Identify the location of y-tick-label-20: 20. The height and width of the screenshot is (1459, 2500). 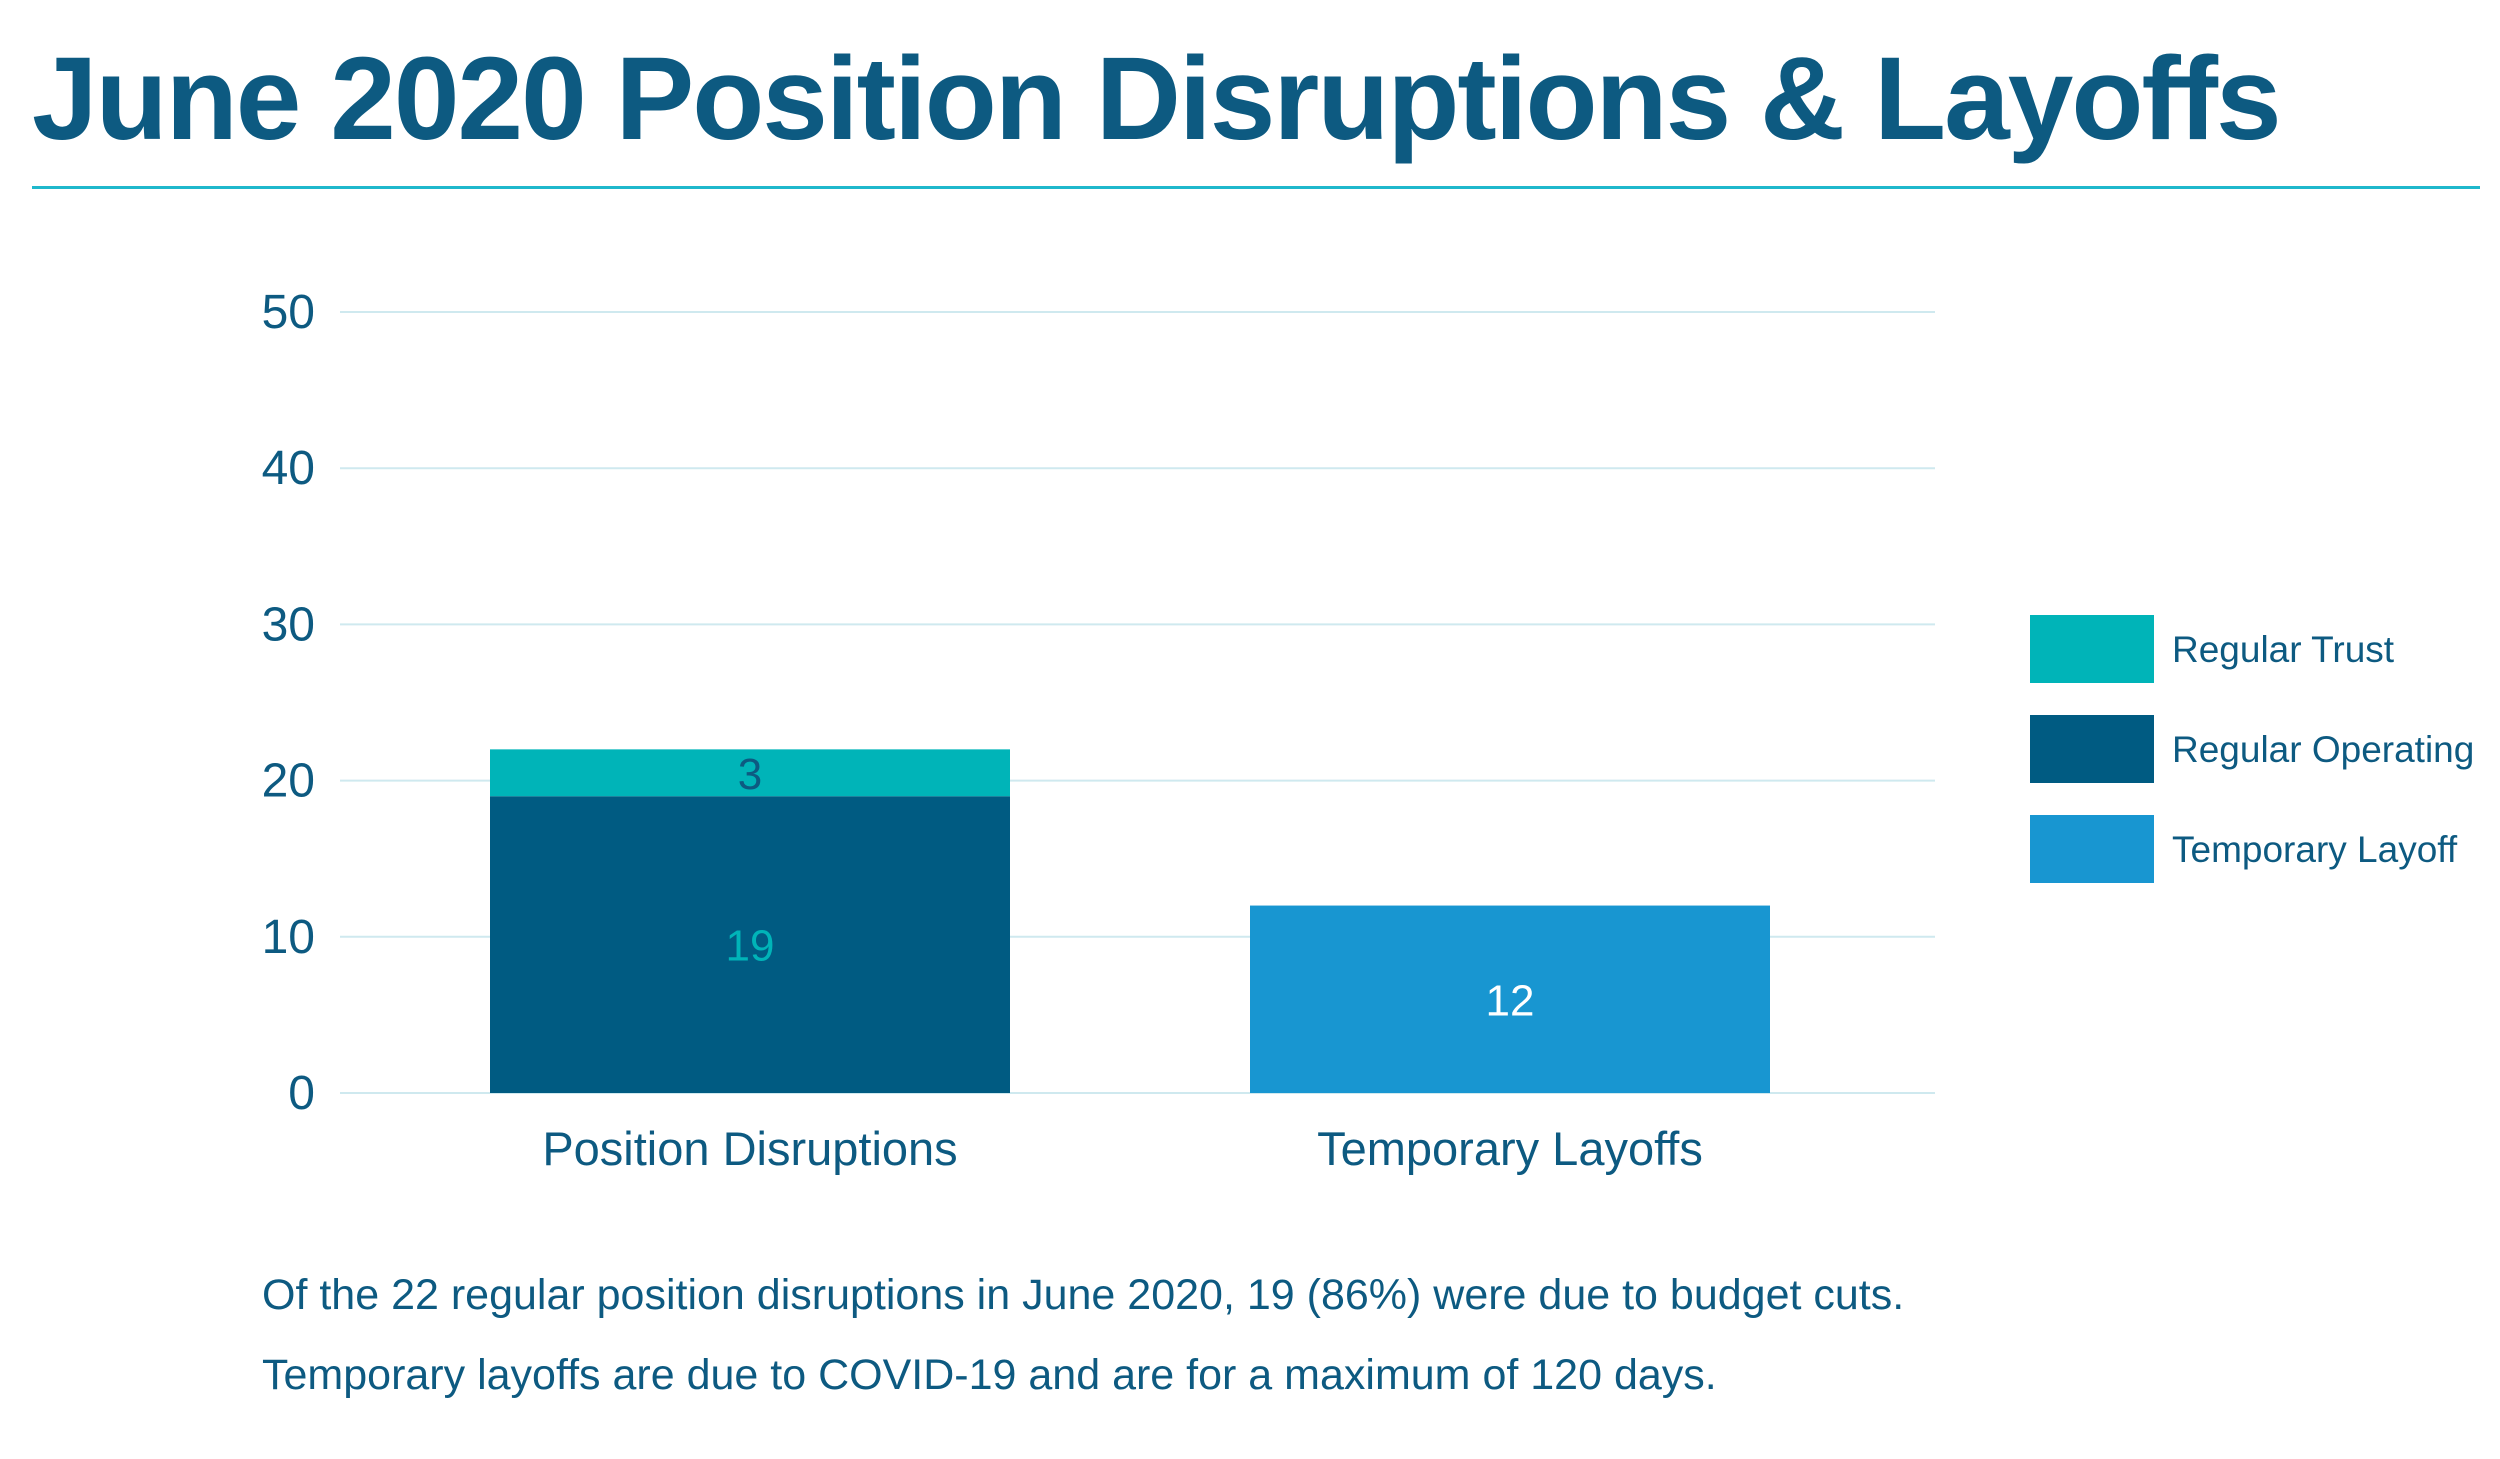
(288, 781).